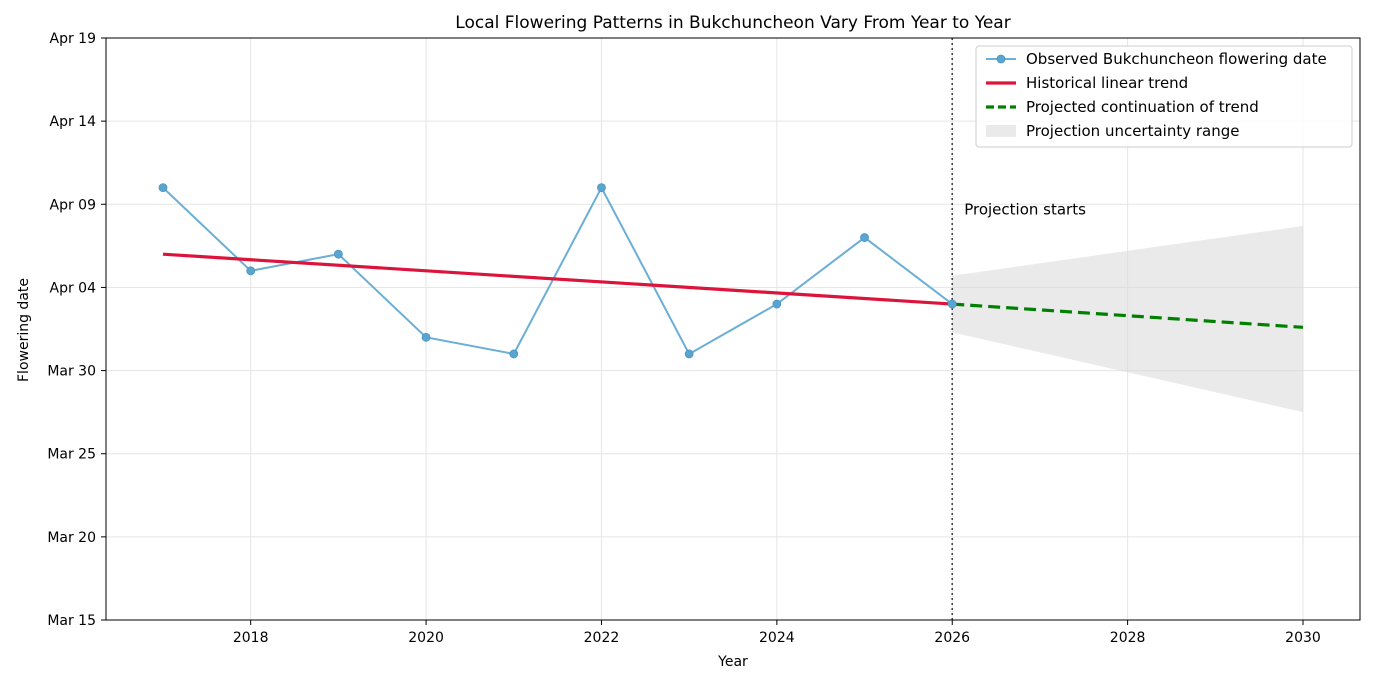 This screenshot has height=678, width=1387. I want to click on uncertainty-band-layer, so click(1127, 319).